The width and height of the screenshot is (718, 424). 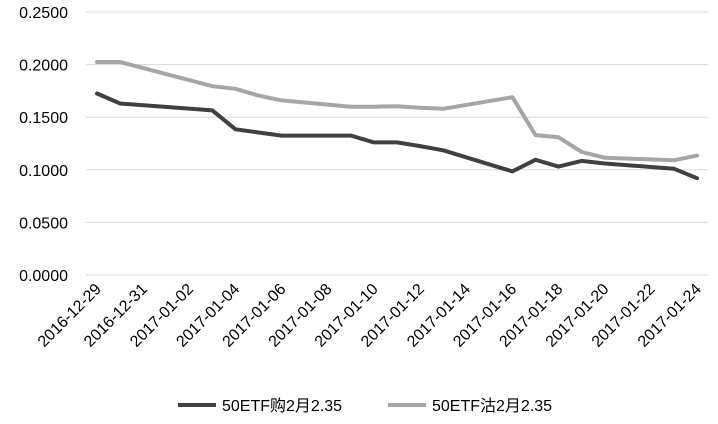 What do you see at coordinates (365, 406) in the screenshot?
I see `legend: 50ETF购2月2.35 50ETF沽2月2.35` at bounding box center [365, 406].